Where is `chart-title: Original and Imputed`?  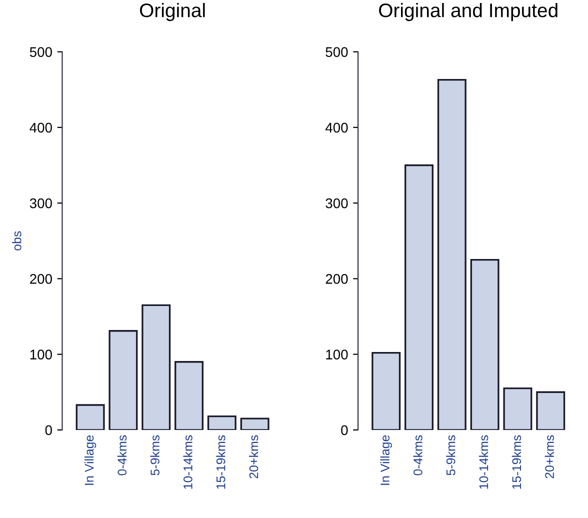
chart-title: Original and Imputed is located at coordinates (468, 12).